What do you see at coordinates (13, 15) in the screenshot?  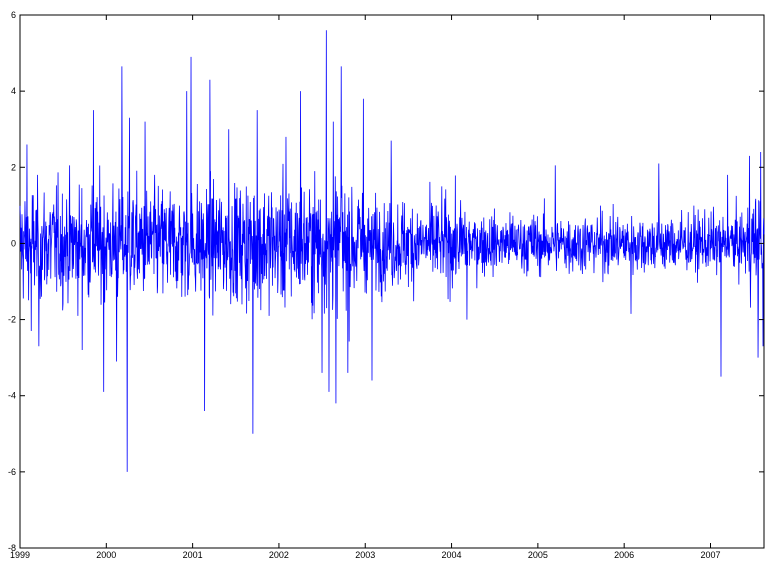 I see `y-tick-label: 6` at bounding box center [13, 15].